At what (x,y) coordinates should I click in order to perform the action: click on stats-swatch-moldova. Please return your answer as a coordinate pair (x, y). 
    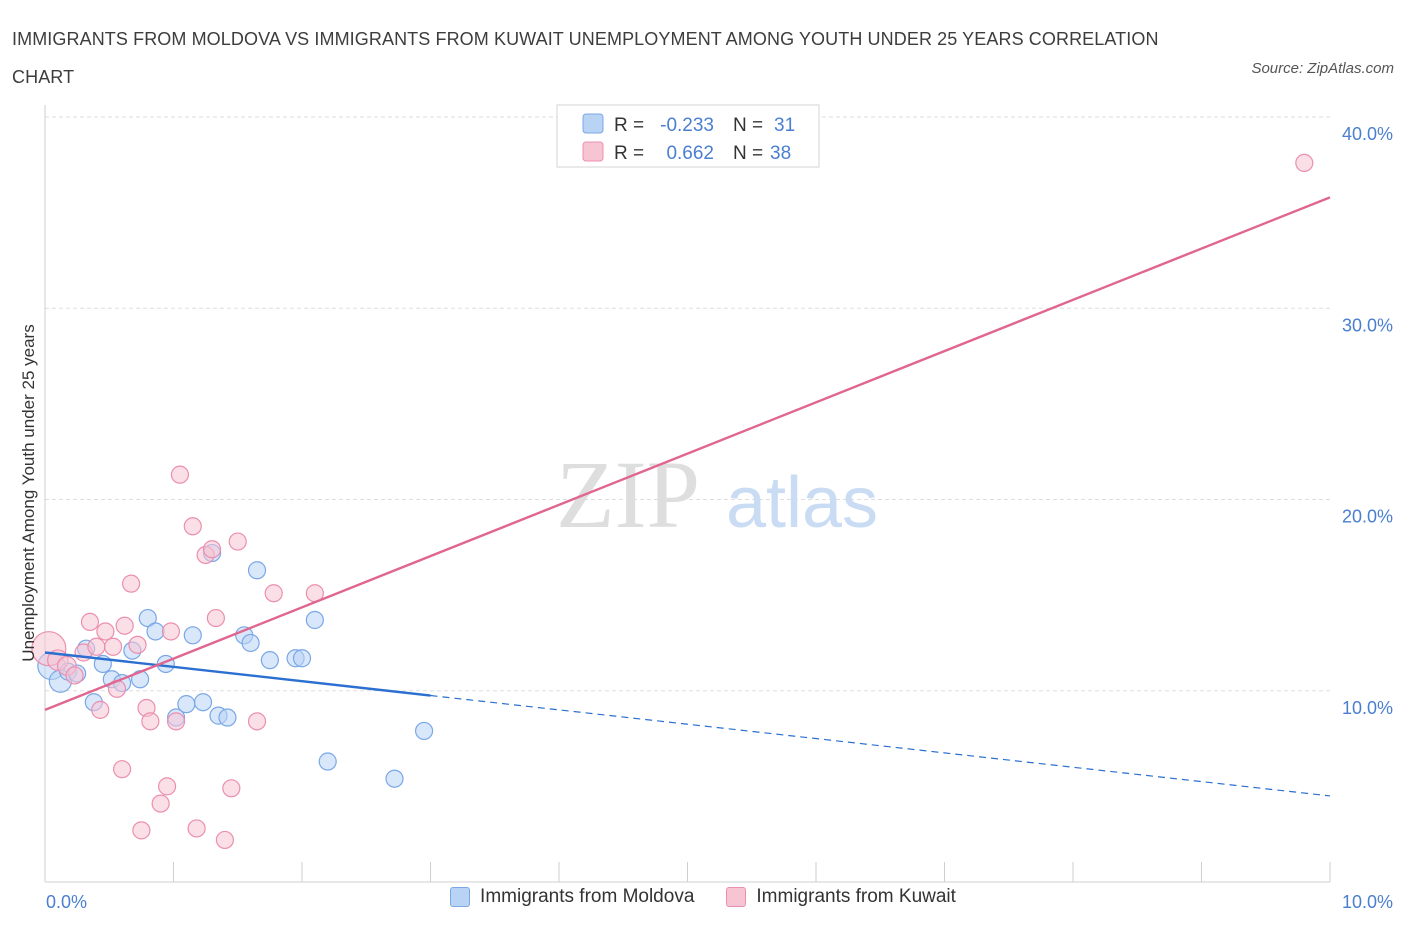
    Looking at the image, I should click on (593, 123).